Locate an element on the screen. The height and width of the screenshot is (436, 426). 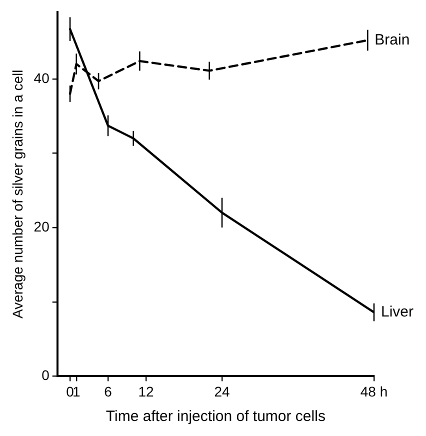
series-label: Brain is located at coordinates (392, 39).